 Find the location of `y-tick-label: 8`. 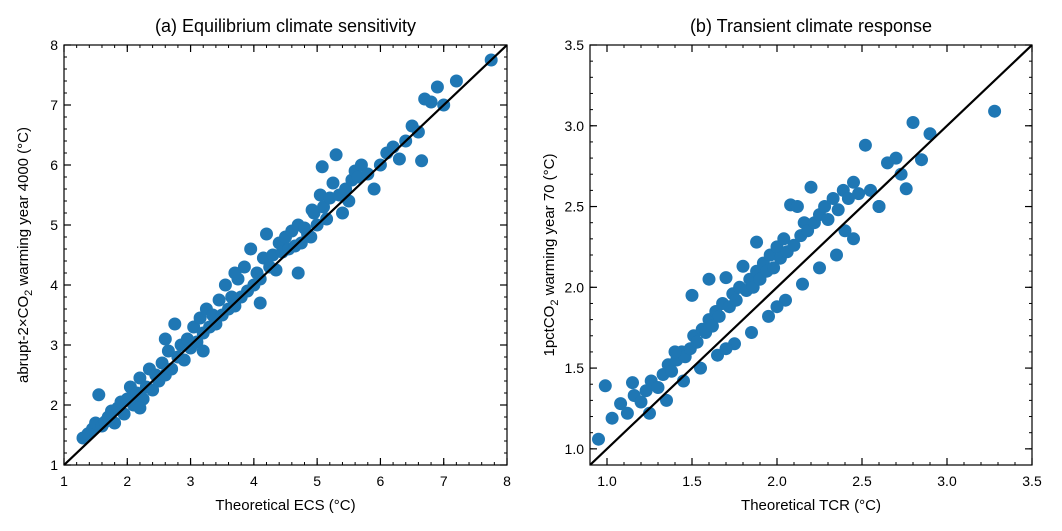

y-tick-label: 8 is located at coordinates (54, 45).